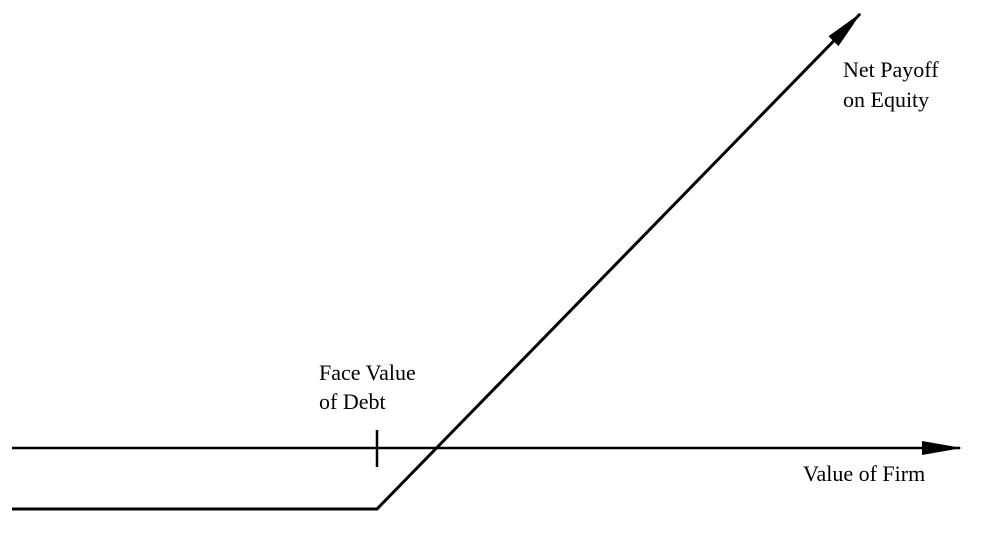 This screenshot has width=984, height=534. Describe the element at coordinates (864, 473) in the screenshot. I see `x-axis-label: Value of Firm` at that location.